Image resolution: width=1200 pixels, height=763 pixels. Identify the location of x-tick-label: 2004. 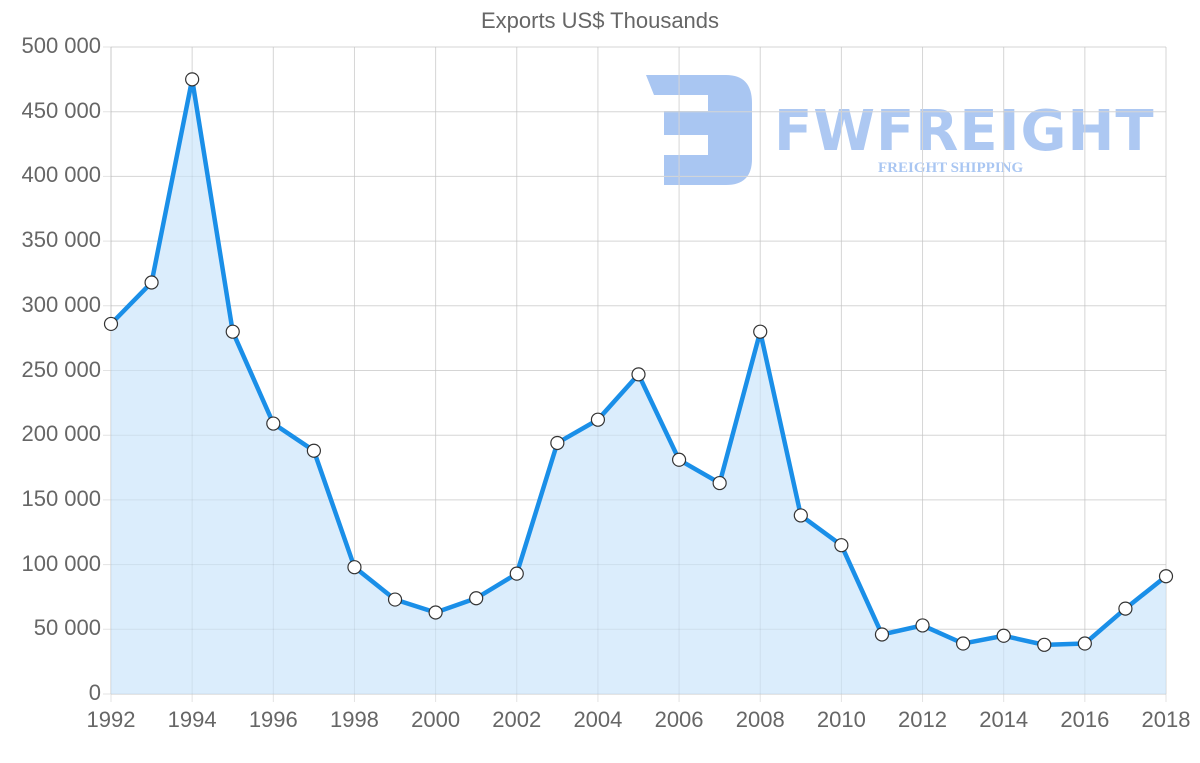
(598, 719).